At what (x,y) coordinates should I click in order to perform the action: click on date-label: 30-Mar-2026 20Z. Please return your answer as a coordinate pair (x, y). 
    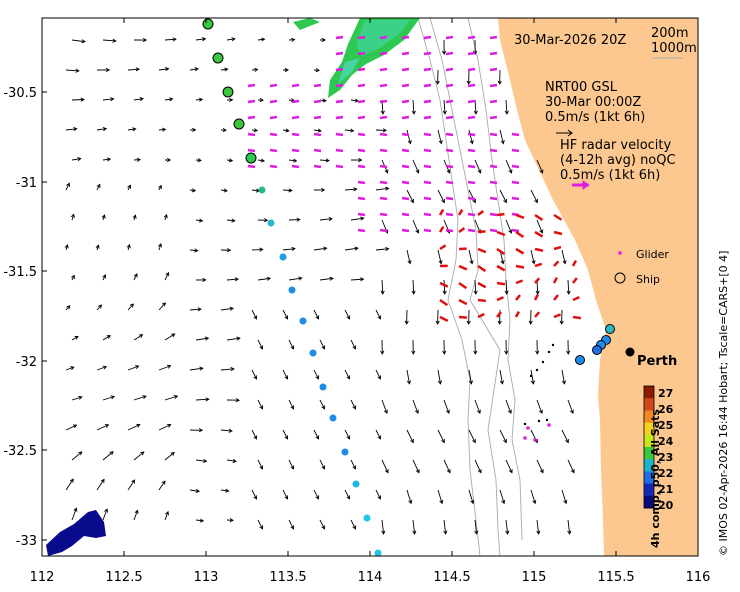
    Looking at the image, I should click on (570, 40).